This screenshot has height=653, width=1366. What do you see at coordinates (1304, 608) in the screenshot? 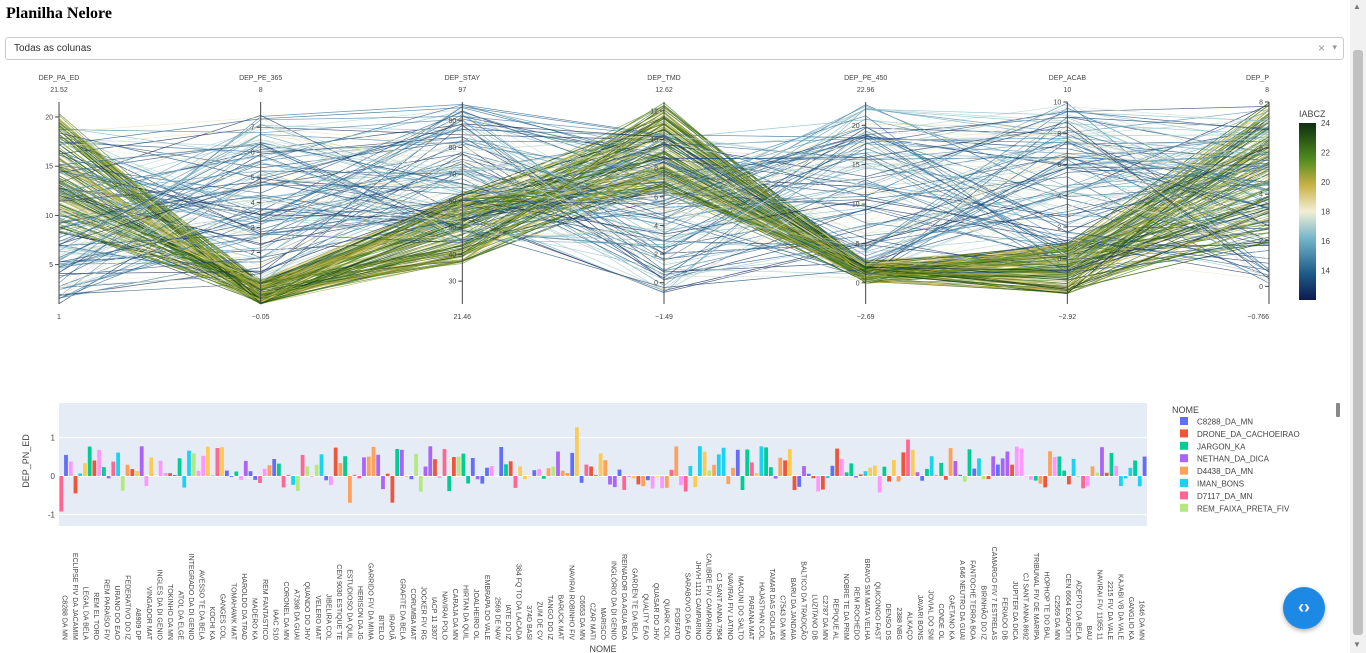
I see `code-brackets-icon: ‹›` at bounding box center [1304, 608].